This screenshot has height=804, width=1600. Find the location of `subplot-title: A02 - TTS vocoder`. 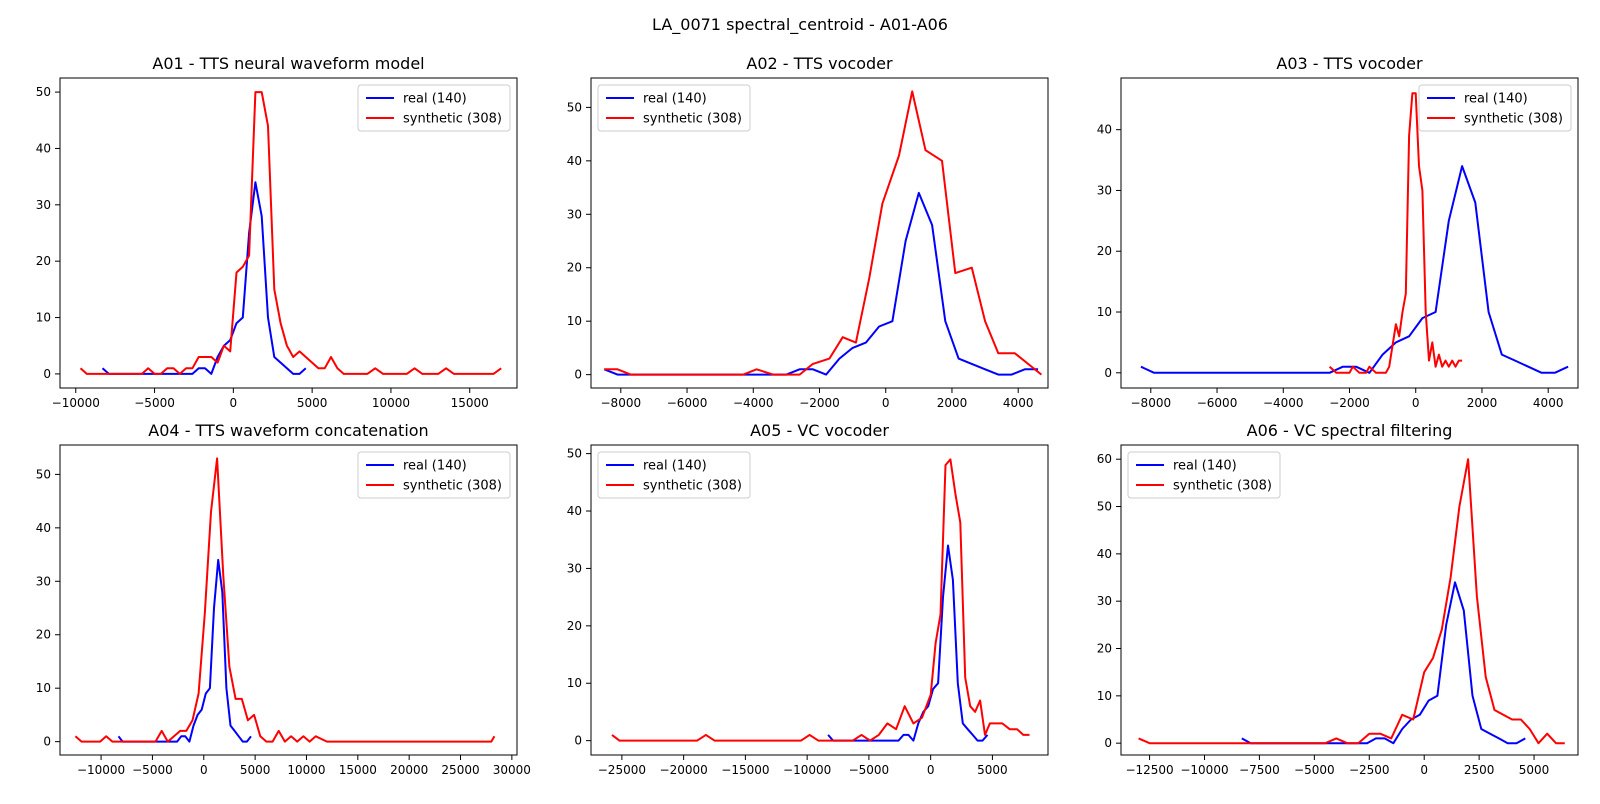

subplot-title: A02 - TTS vocoder is located at coordinates (819, 63).